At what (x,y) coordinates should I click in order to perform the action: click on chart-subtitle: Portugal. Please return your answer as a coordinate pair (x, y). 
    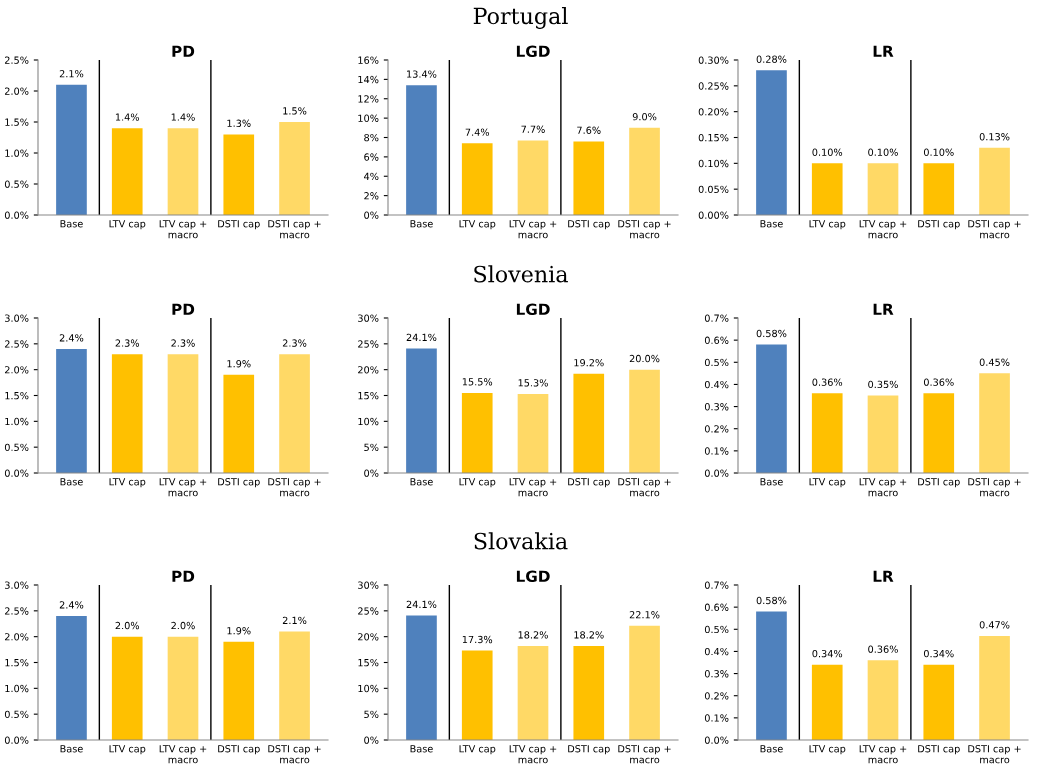
    Looking at the image, I should click on (520, 18).